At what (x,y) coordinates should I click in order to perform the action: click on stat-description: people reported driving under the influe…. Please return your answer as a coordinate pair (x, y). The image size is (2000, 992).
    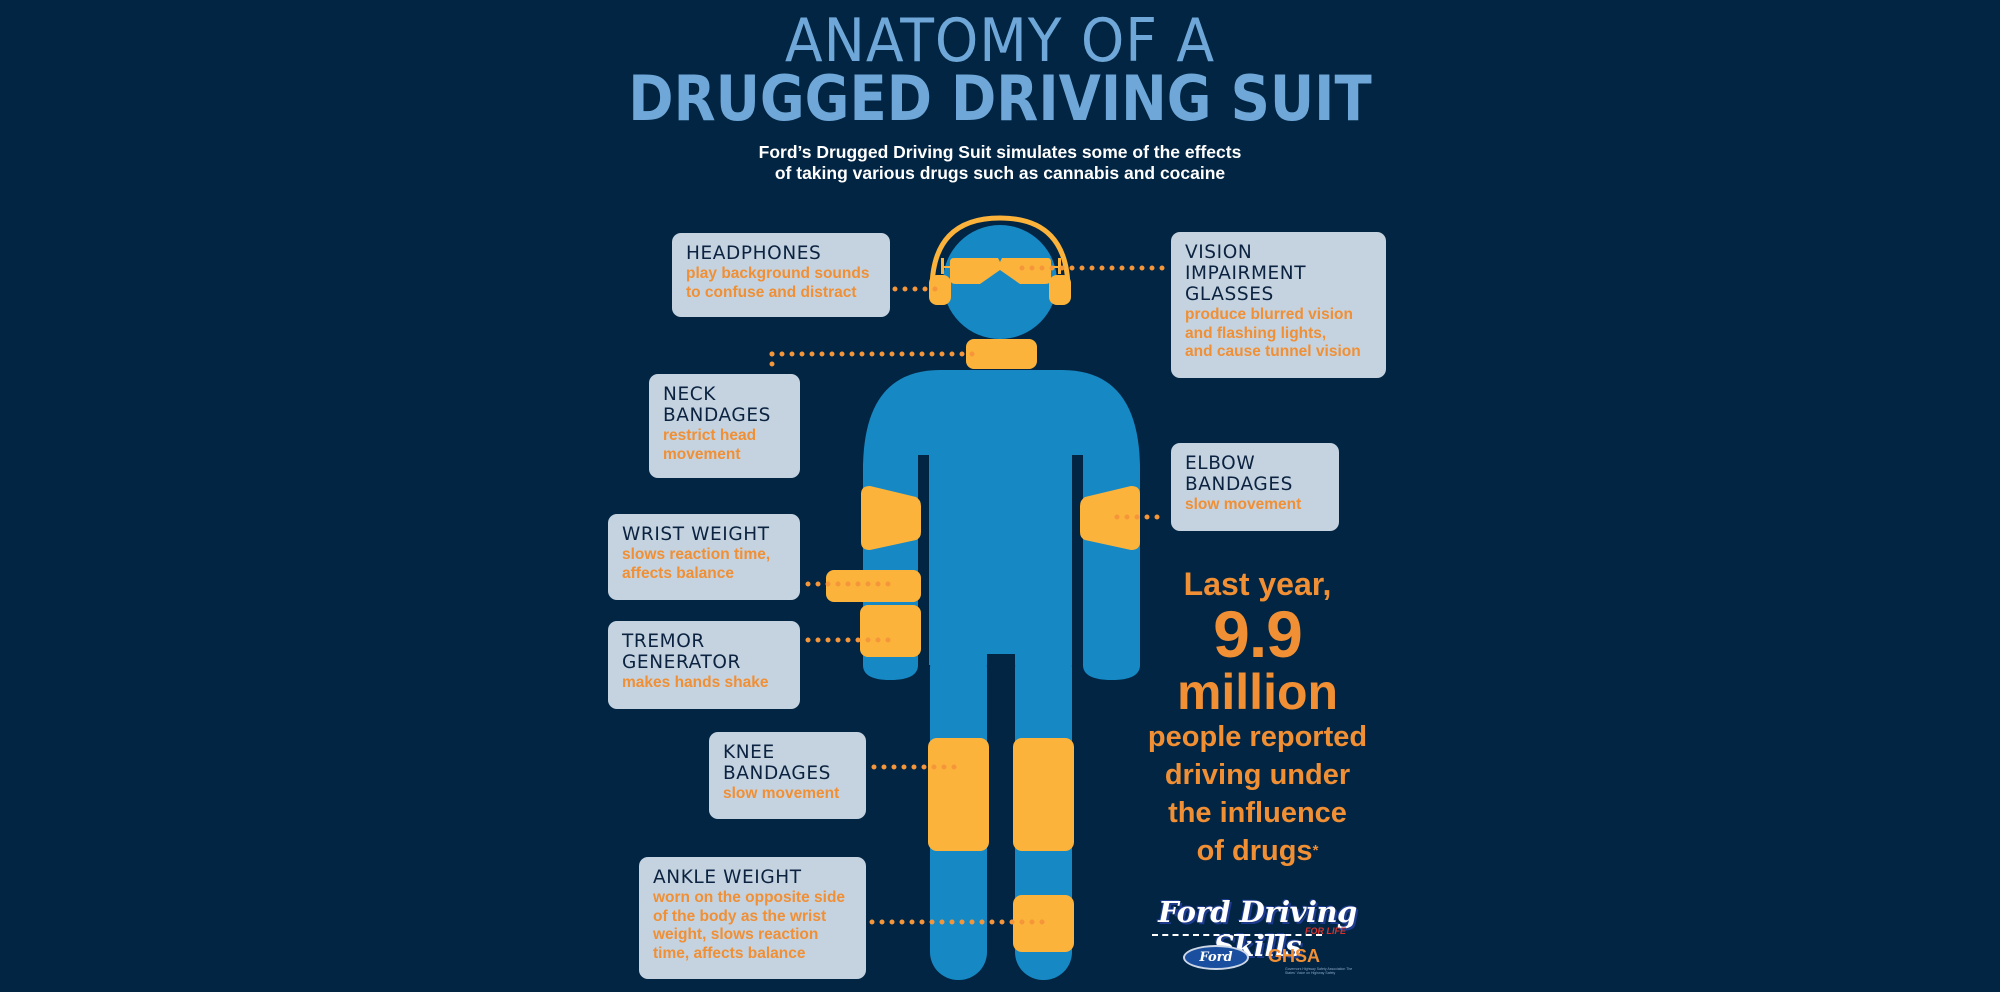
    Looking at the image, I should click on (1257, 794).